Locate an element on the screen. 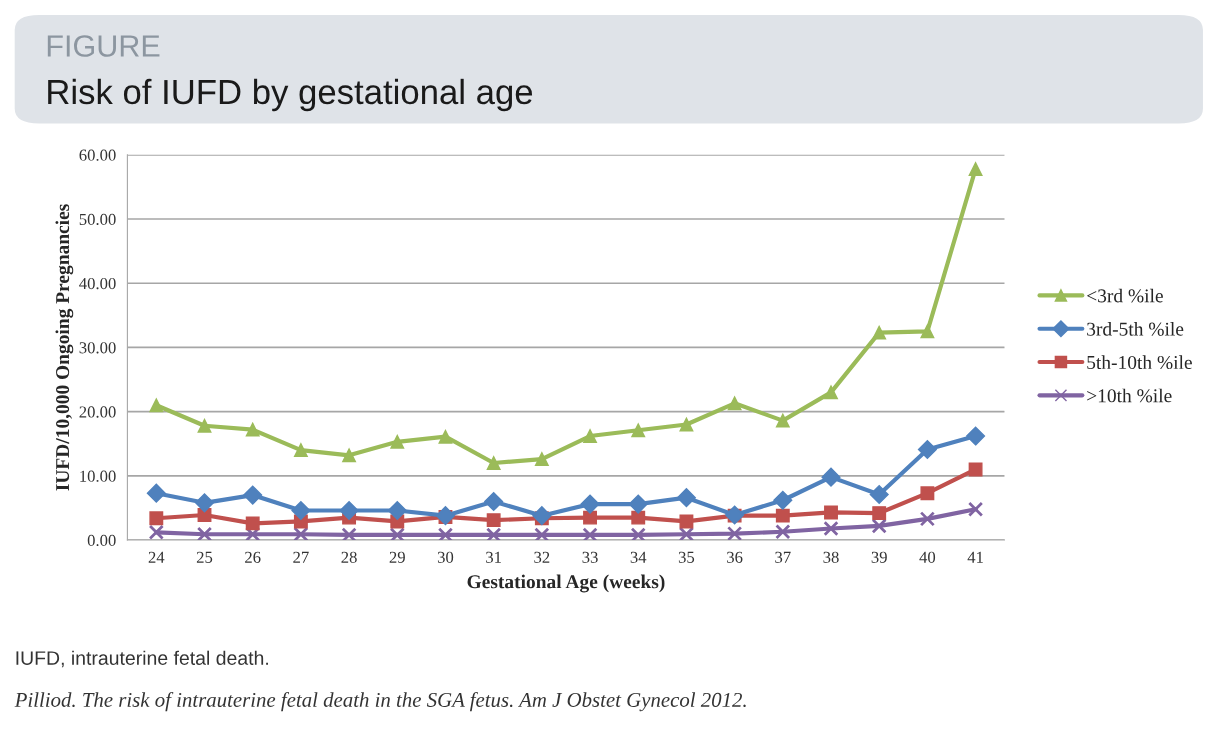 The width and height of the screenshot is (1225, 748). x-tick-label: 40 is located at coordinates (927, 557).